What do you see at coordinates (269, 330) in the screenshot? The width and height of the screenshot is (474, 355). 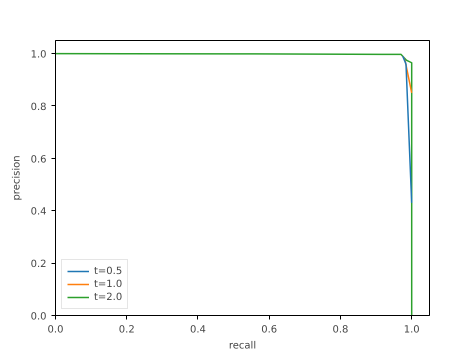 I see `x-tick-label: 0.6` at bounding box center [269, 330].